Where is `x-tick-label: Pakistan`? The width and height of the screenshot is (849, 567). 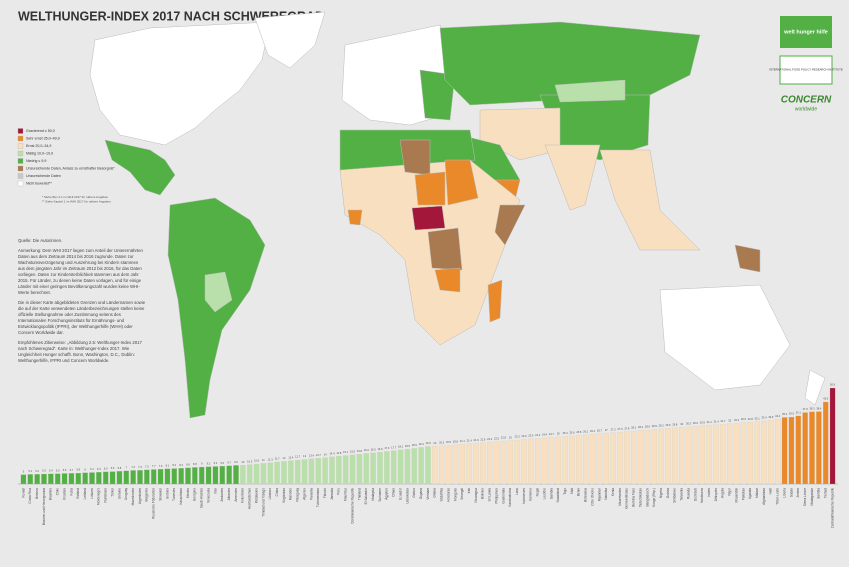
x-tick-label: Pakistan is located at coordinates (743, 494).